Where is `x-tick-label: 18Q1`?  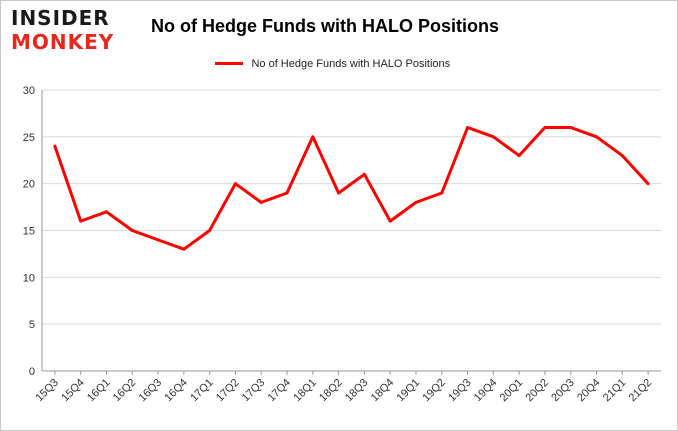 x-tick-label: 18Q1 is located at coordinates (305, 391).